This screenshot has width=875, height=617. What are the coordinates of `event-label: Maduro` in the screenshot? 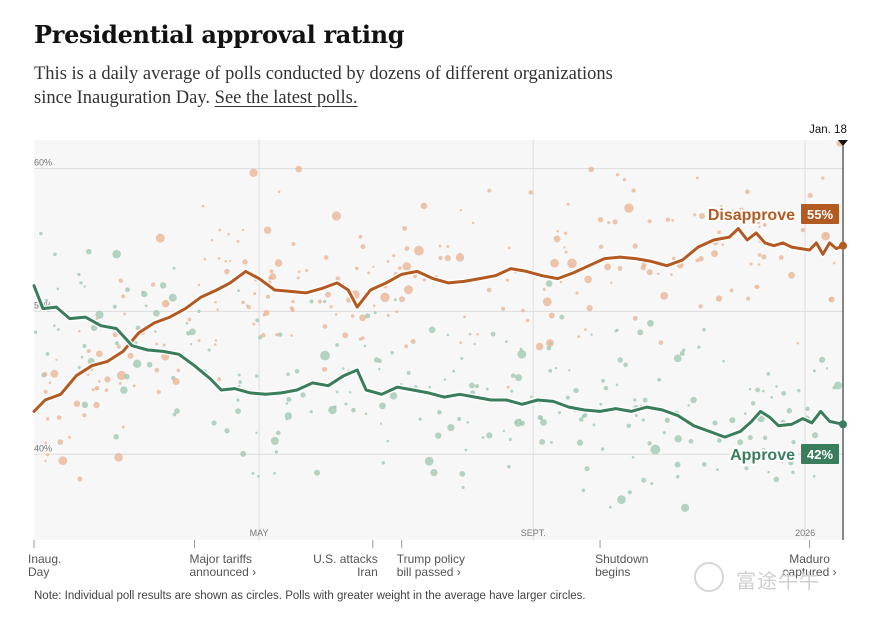 It's located at (809, 559).